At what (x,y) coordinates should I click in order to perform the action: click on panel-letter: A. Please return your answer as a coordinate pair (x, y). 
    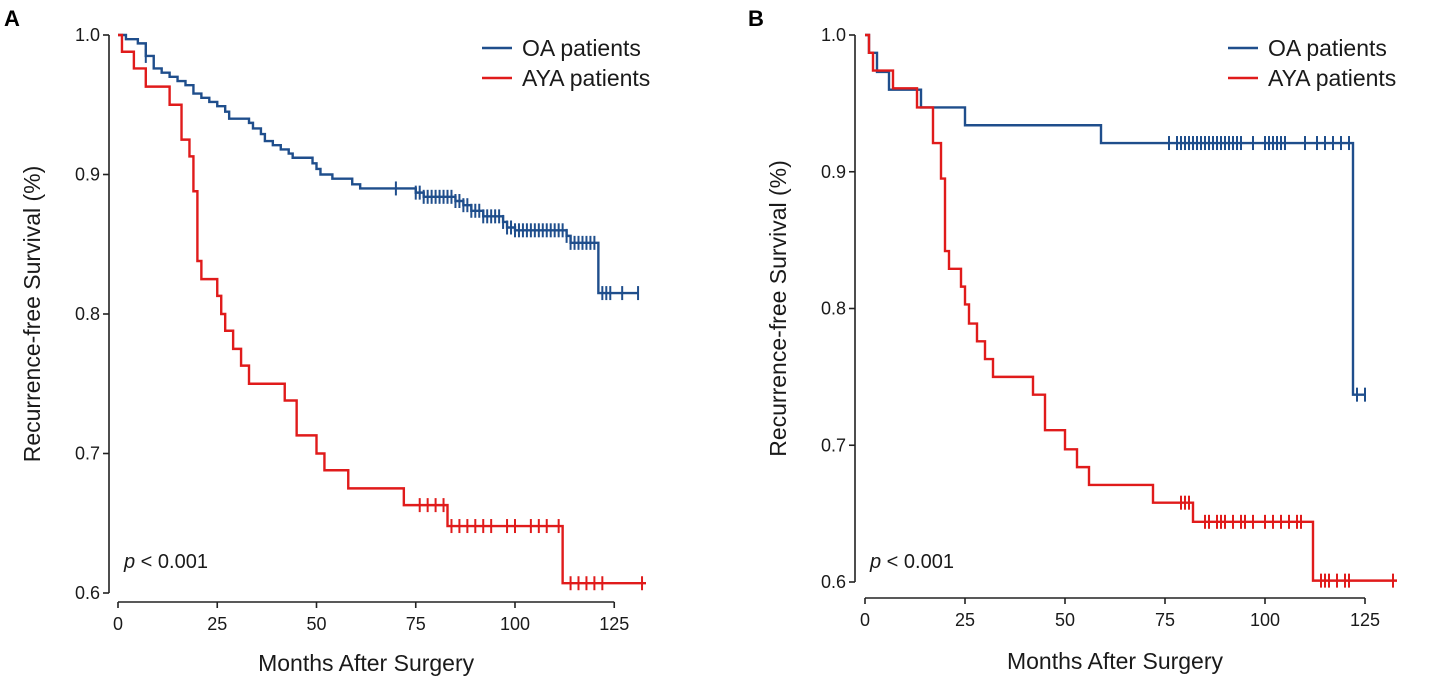
    Looking at the image, I should click on (12, 18).